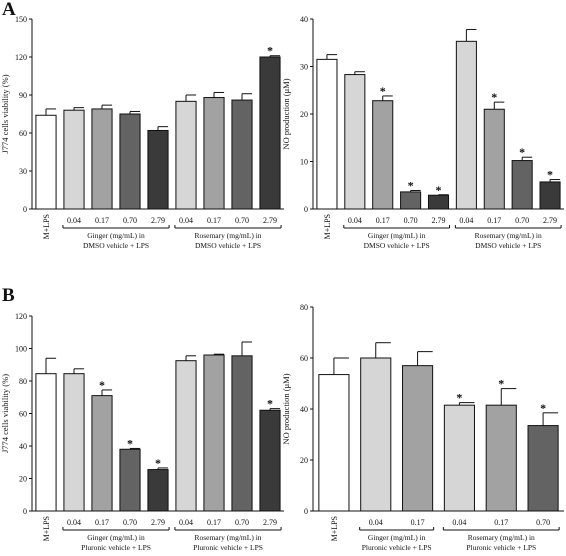 The height and width of the screenshot is (556, 566). Describe the element at coordinates (21, 349) in the screenshot. I see `y-tick-label: 100` at that location.